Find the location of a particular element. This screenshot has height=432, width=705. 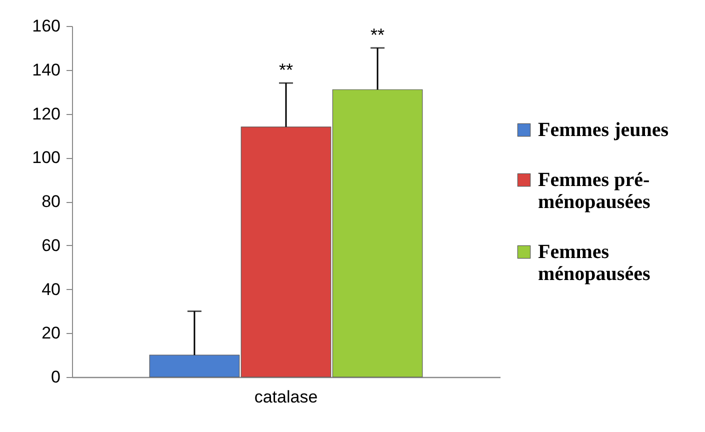

y-tick-label: 120 is located at coordinates (46, 114).